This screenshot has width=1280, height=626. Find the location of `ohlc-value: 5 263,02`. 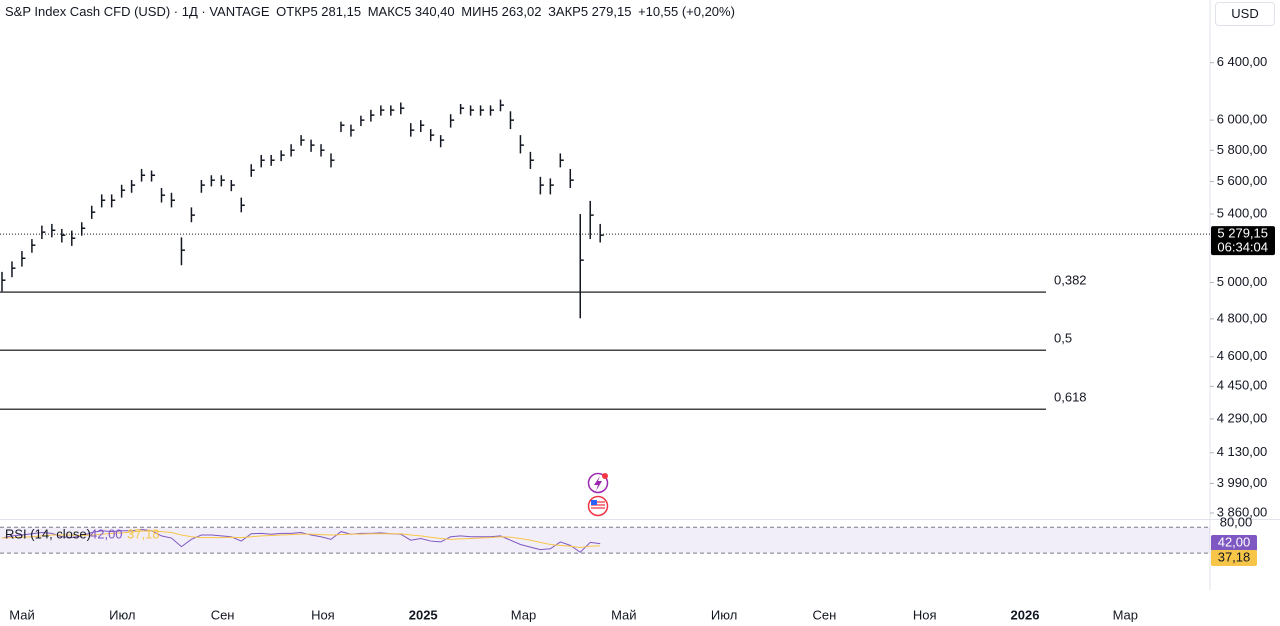

ohlc-value: 5 263,02 is located at coordinates (516, 11).